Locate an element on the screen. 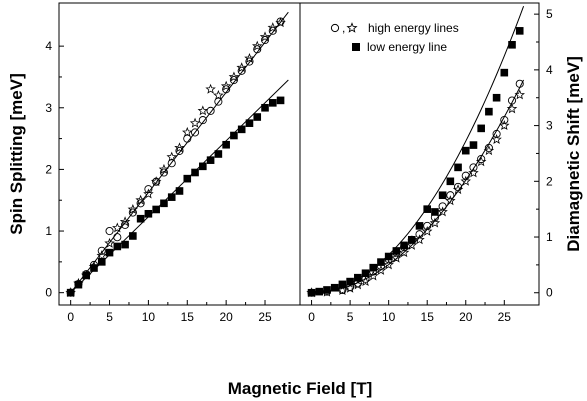 Image resolution: width=587 pixels, height=401 pixels. right-x-tick-label: 15 is located at coordinates (428, 317).